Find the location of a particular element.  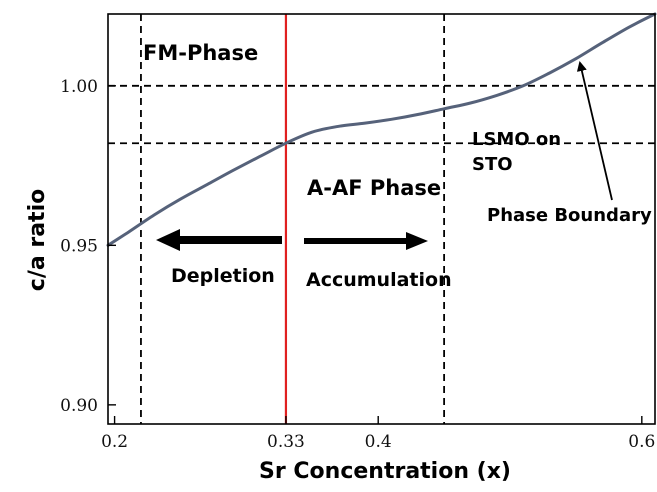

y-axis: 0.90 0.95 1.00 is located at coordinates (88, 246).